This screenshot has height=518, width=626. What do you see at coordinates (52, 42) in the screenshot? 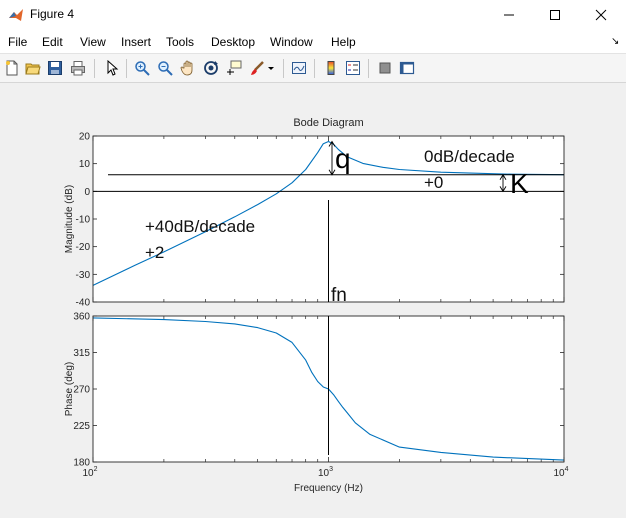
I see `menu-edit: Edit` at bounding box center [52, 42].